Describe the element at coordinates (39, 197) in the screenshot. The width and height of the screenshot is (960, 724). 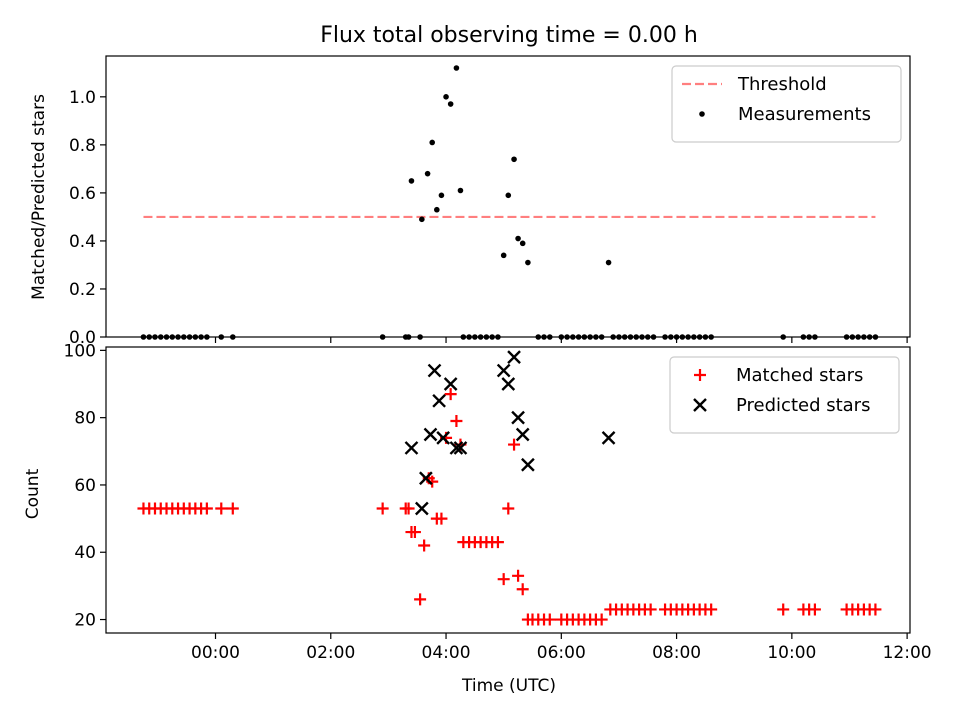
I see `top-panel-y-axis-label: Matched/Predicted stars` at that location.